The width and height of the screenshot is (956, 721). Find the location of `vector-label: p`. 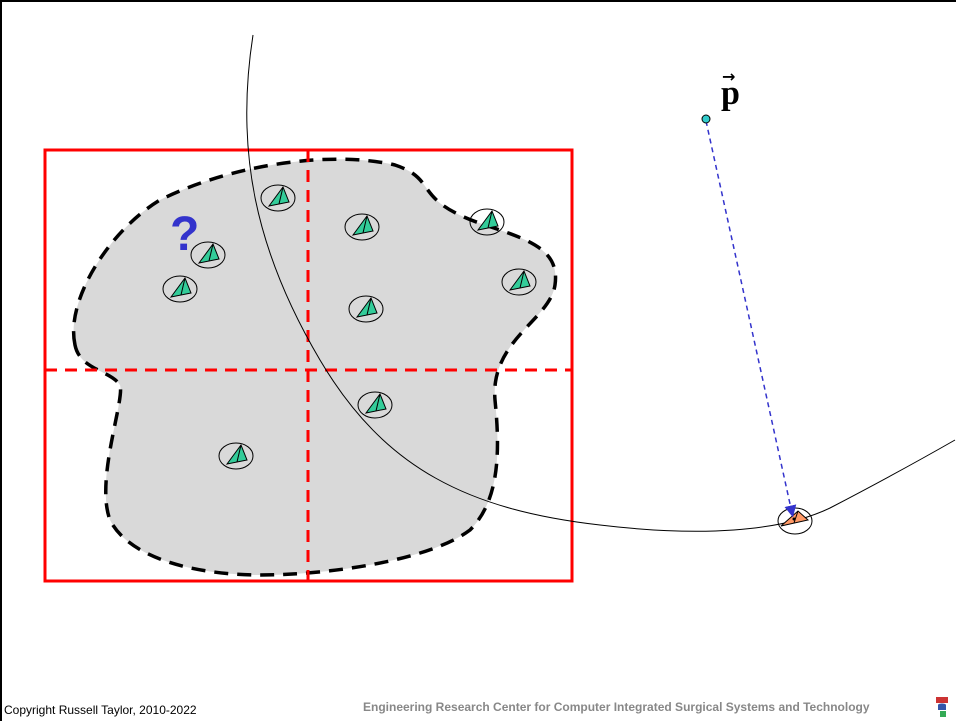

vector-label: p is located at coordinates (730, 93).